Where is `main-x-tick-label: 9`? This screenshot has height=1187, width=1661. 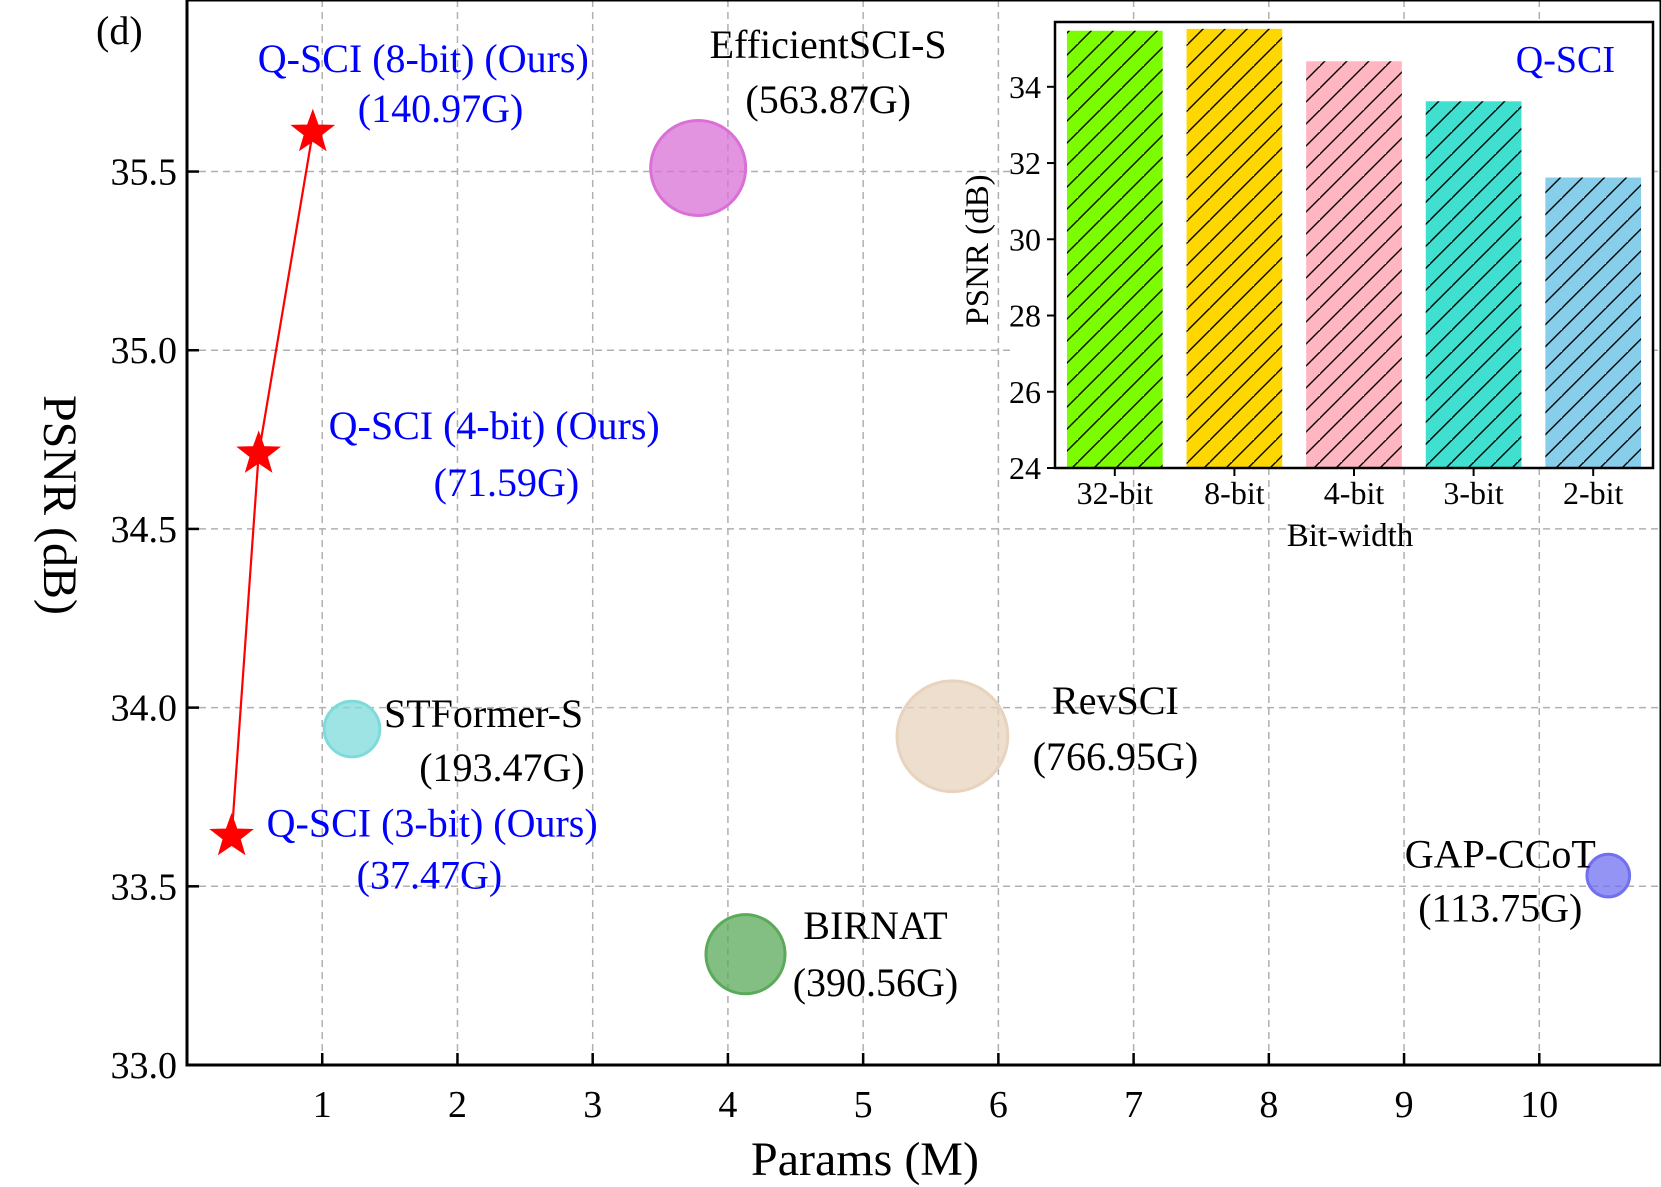 main-x-tick-label: 9 is located at coordinates (1404, 1105).